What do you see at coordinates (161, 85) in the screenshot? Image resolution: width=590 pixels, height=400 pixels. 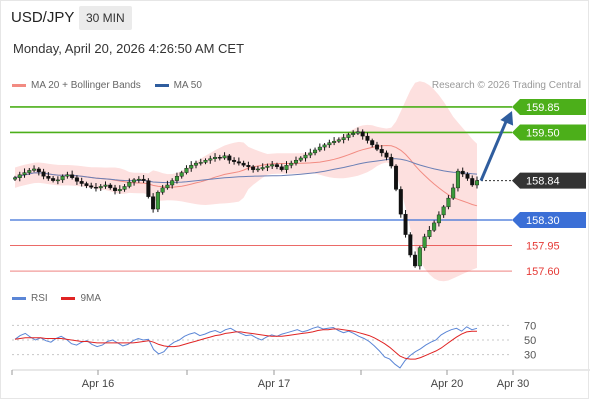 I see `legend-swatch-ma50` at bounding box center [161, 85].